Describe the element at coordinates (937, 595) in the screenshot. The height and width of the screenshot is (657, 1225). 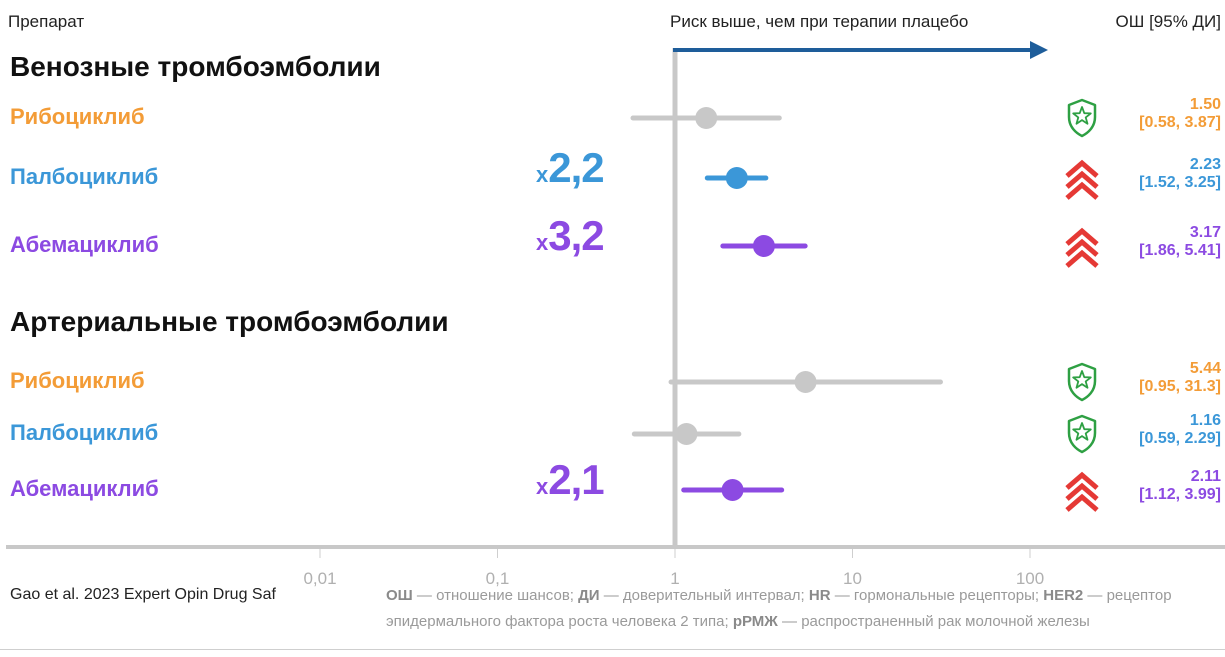
I see `abbr-definition: — гормональные рецепторы;` at that location.